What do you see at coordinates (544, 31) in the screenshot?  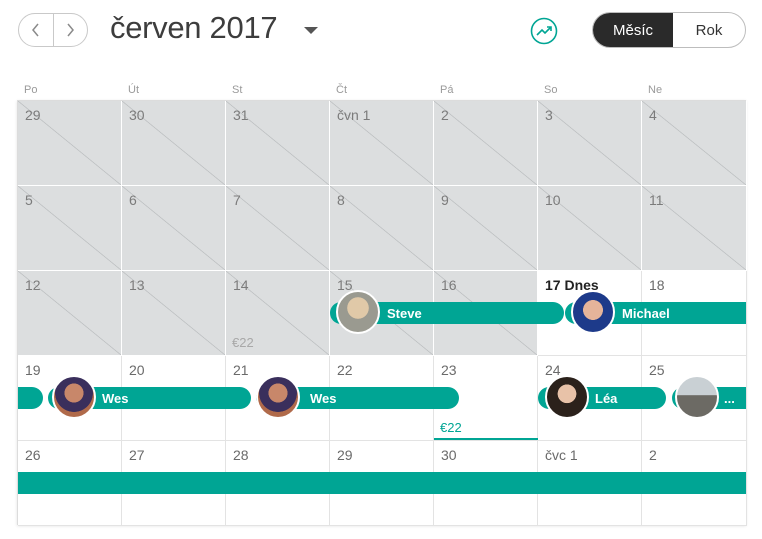 I see `trend-chart-icon` at bounding box center [544, 31].